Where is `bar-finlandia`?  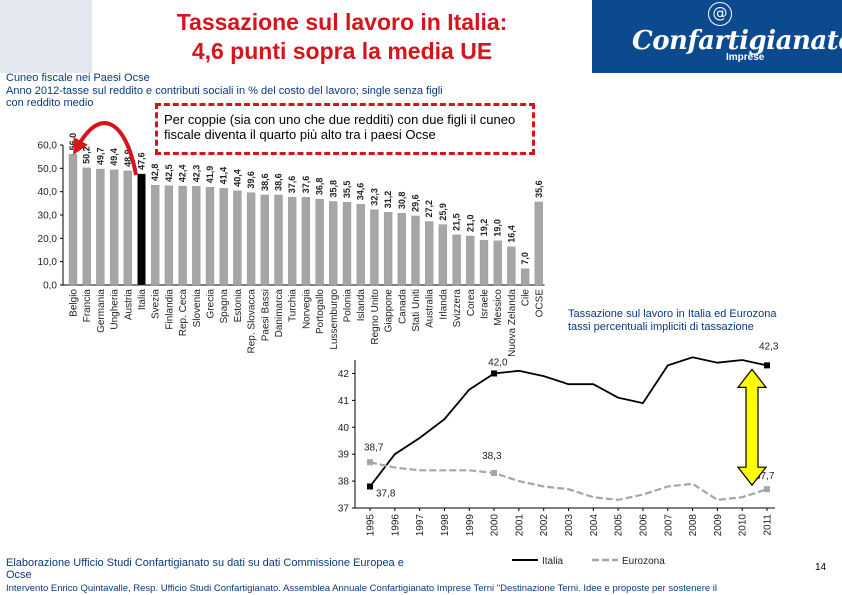
bar-finlandia is located at coordinates (169, 235).